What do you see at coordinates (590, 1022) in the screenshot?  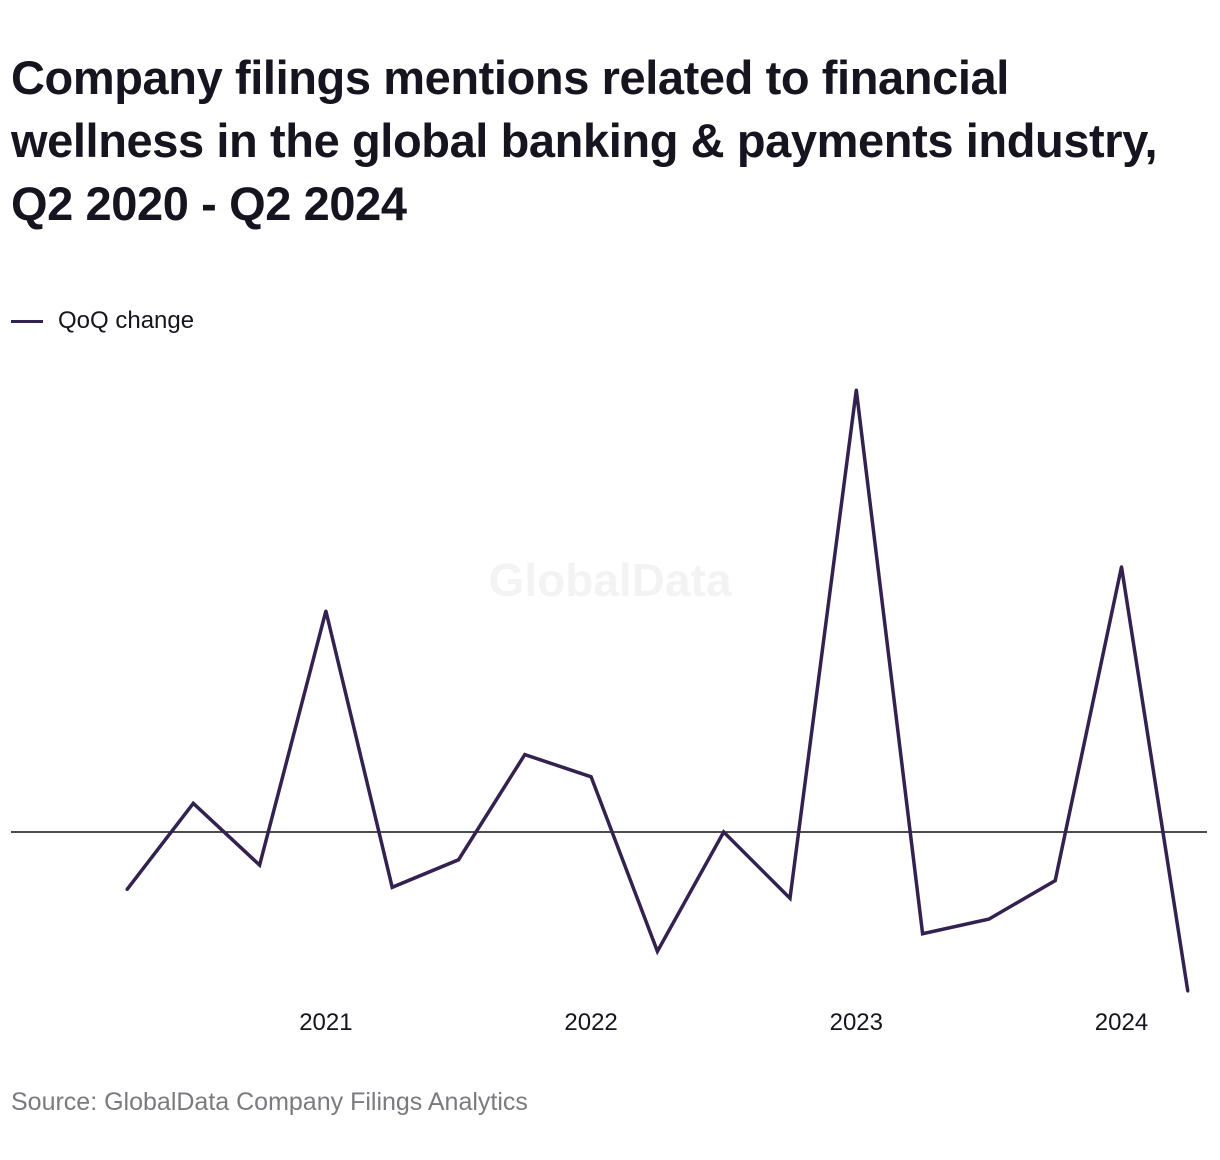 I see `x-tick-label: 2022` at bounding box center [590, 1022].